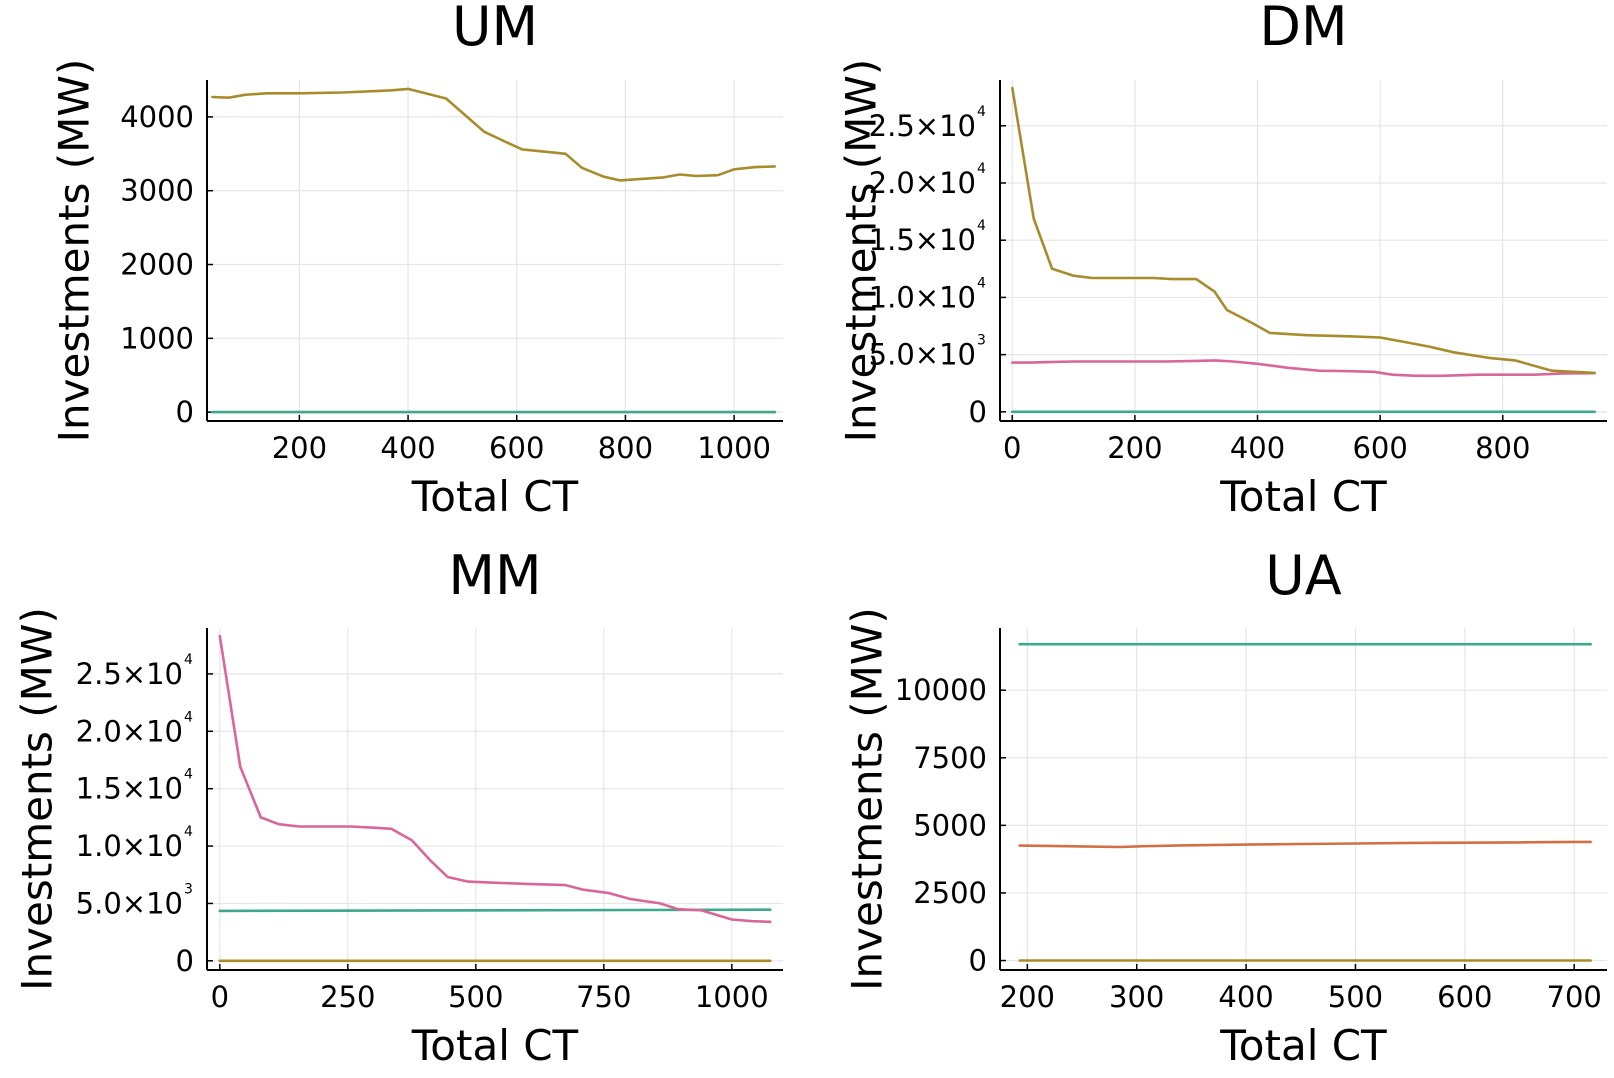 The image size is (1614, 1078). What do you see at coordinates (157, 117) in the screenshot?
I see `chart-0-y-tick-label-4: 4000` at bounding box center [157, 117].